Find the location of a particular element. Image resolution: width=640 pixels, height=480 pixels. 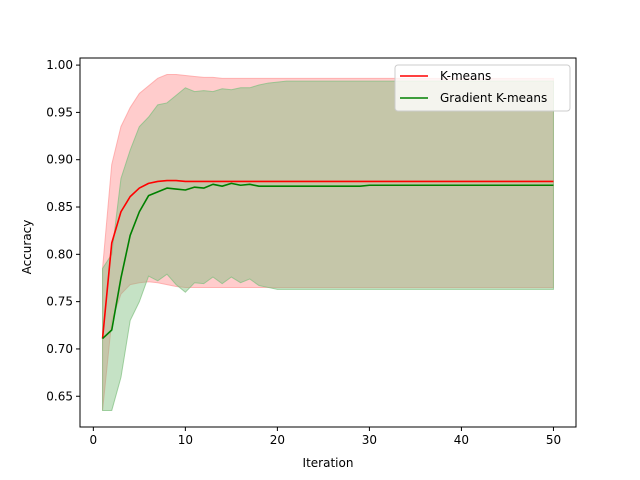

y-tick-label: 0.75 is located at coordinates (59, 302).